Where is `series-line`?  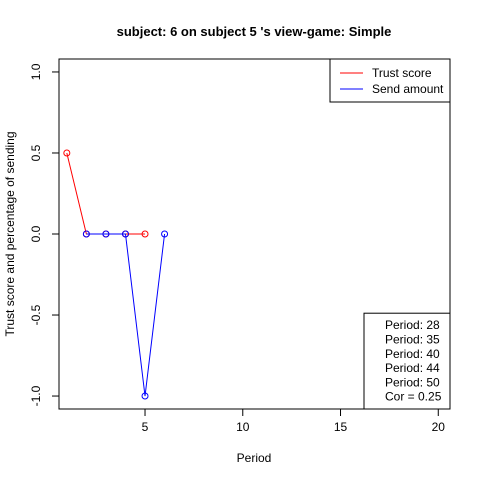 series-line is located at coordinates (126, 315).